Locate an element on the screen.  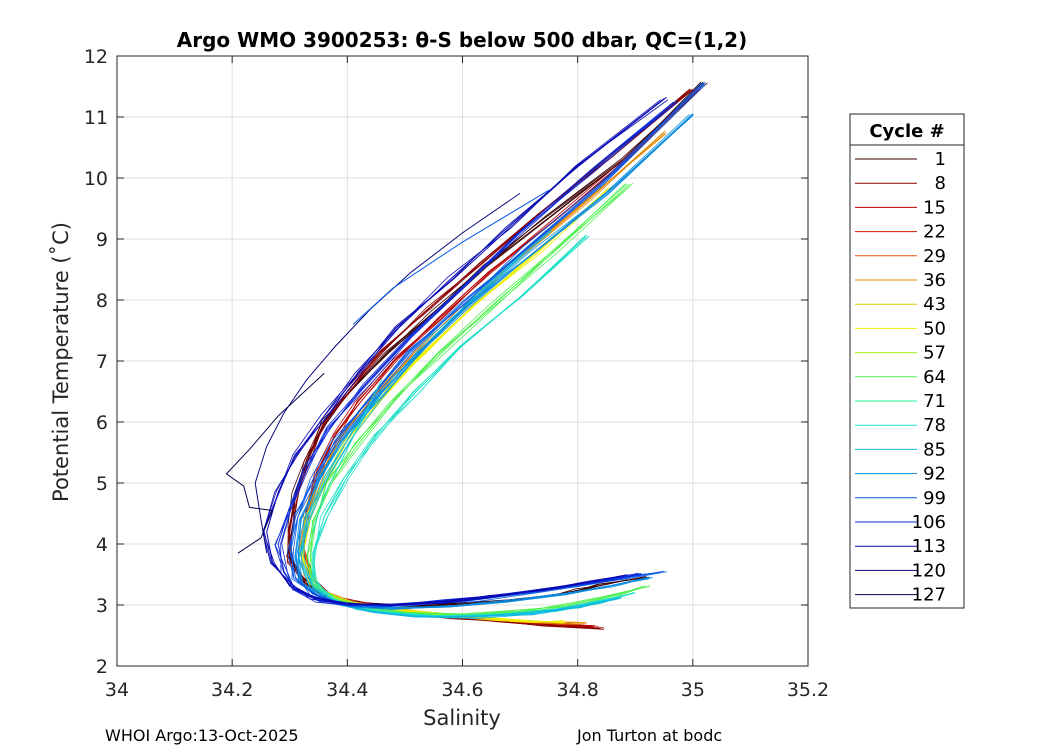
y-tick-label: 12 is located at coordinates (96, 57).